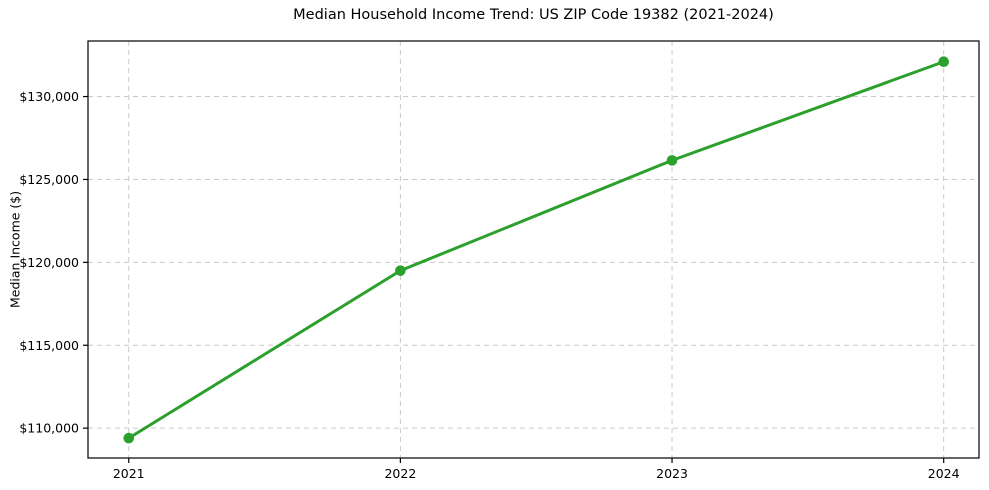  Describe the element at coordinates (943, 62) in the screenshot. I see `data-point-marker-2024` at that location.